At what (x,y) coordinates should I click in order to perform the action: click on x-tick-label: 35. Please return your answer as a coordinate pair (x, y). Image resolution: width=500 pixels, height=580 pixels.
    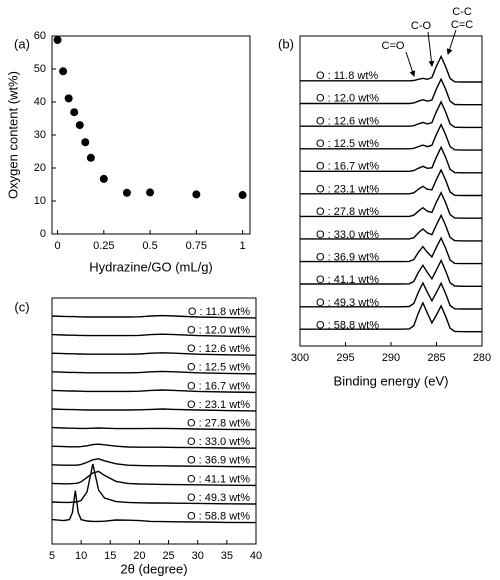
    Looking at the image, I should click on (227, 556).